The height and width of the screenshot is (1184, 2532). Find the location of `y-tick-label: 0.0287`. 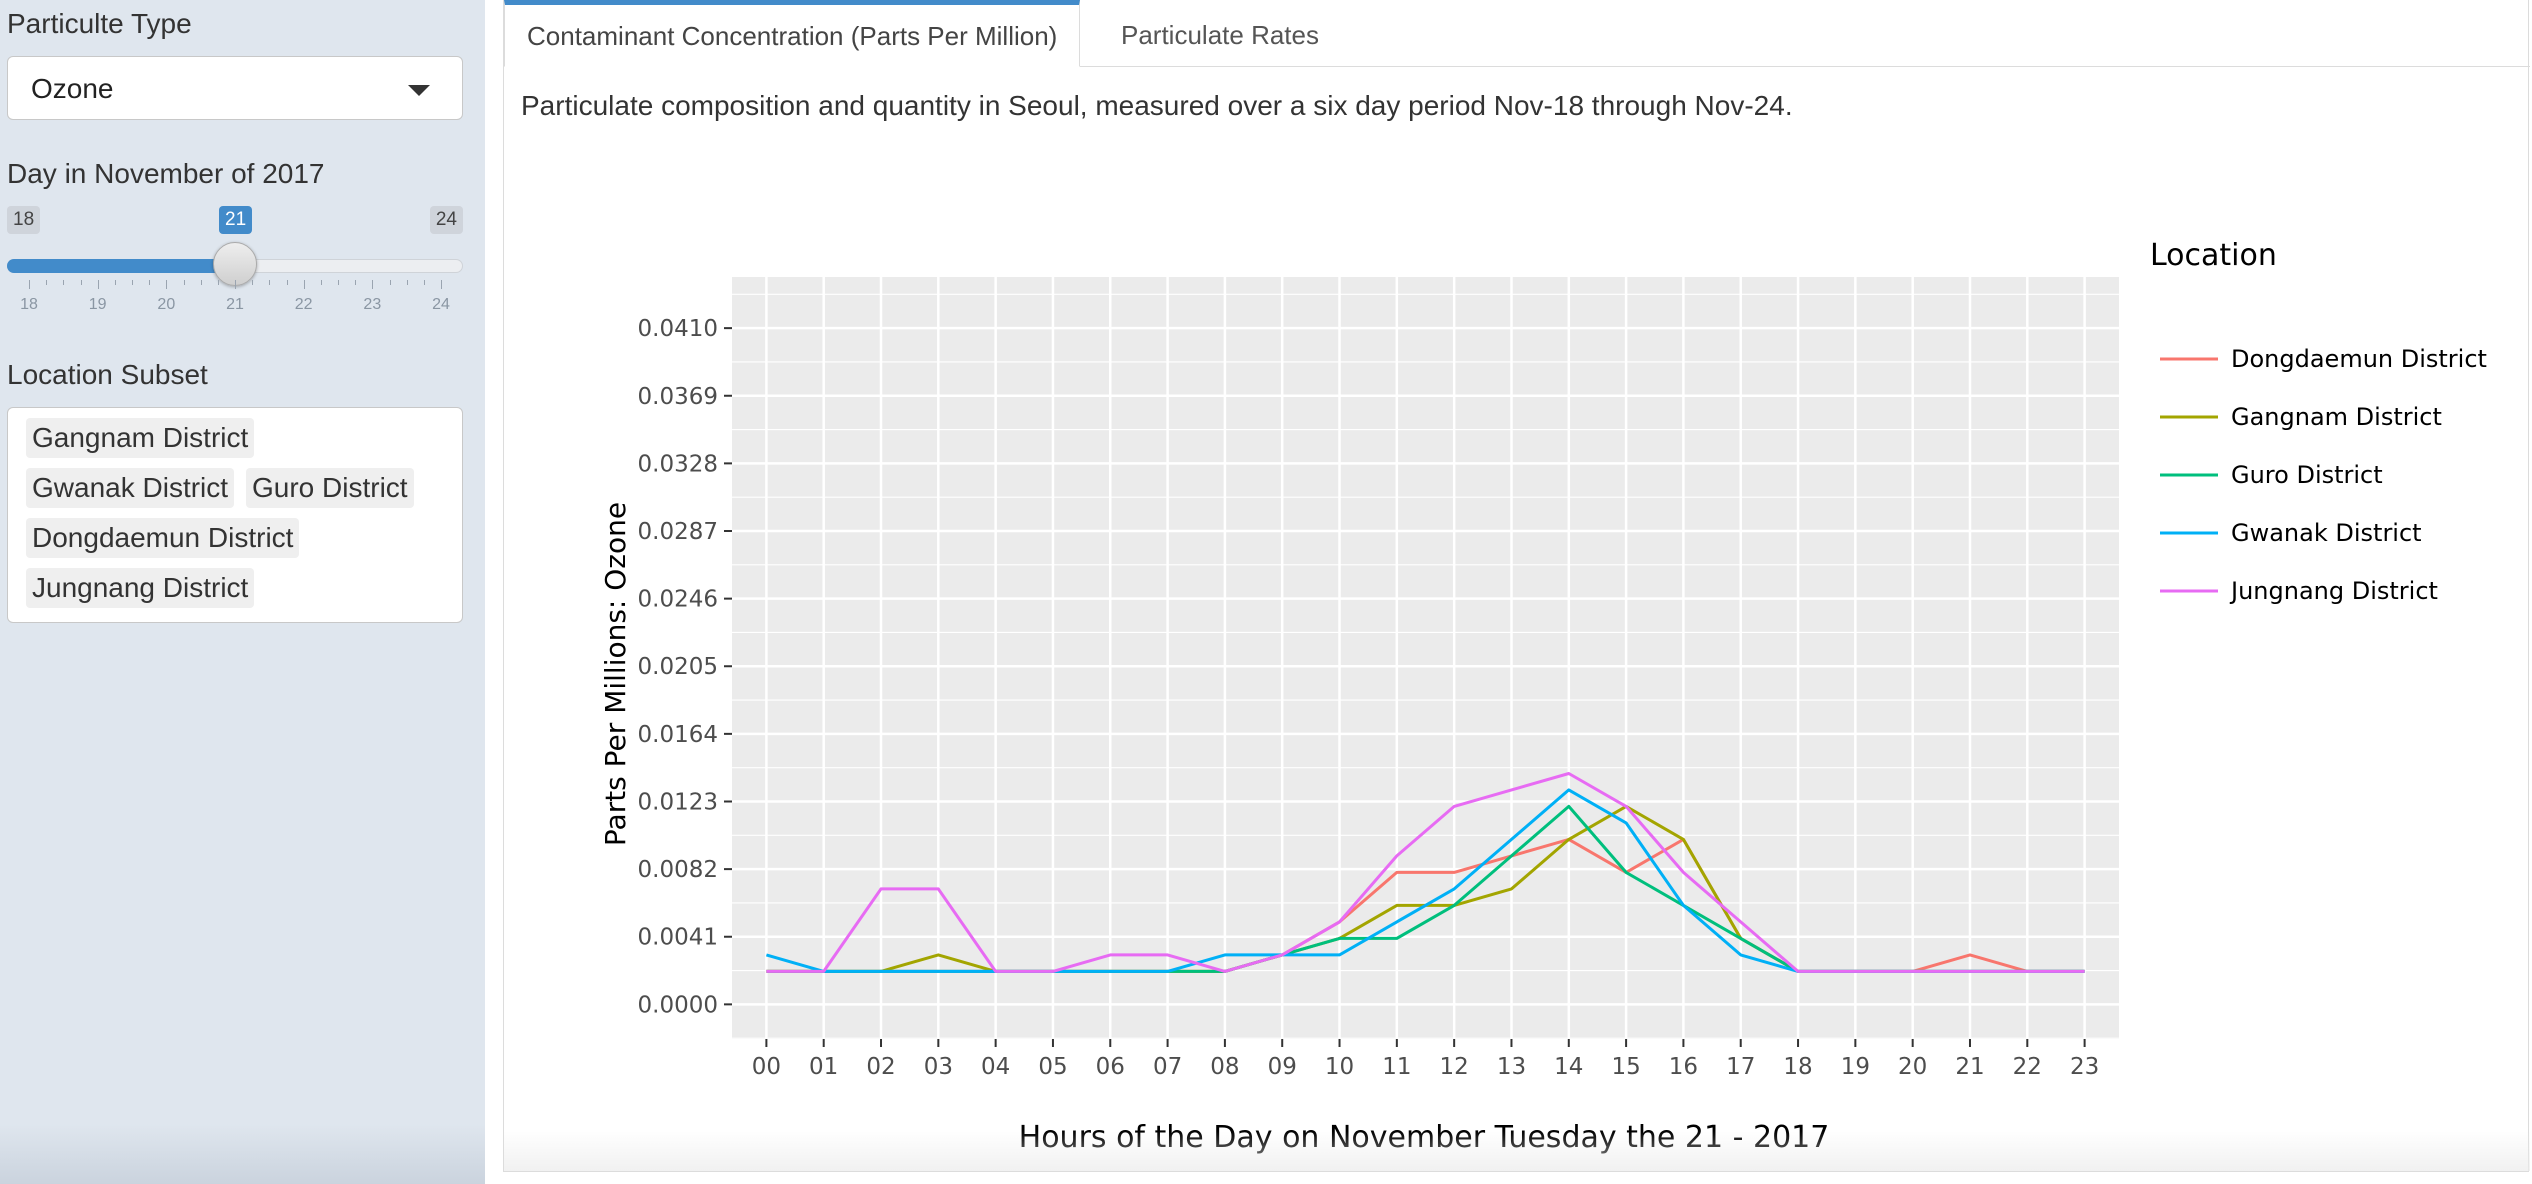

y-tick-label: 0.0287 is located at coordinates (678, 532).